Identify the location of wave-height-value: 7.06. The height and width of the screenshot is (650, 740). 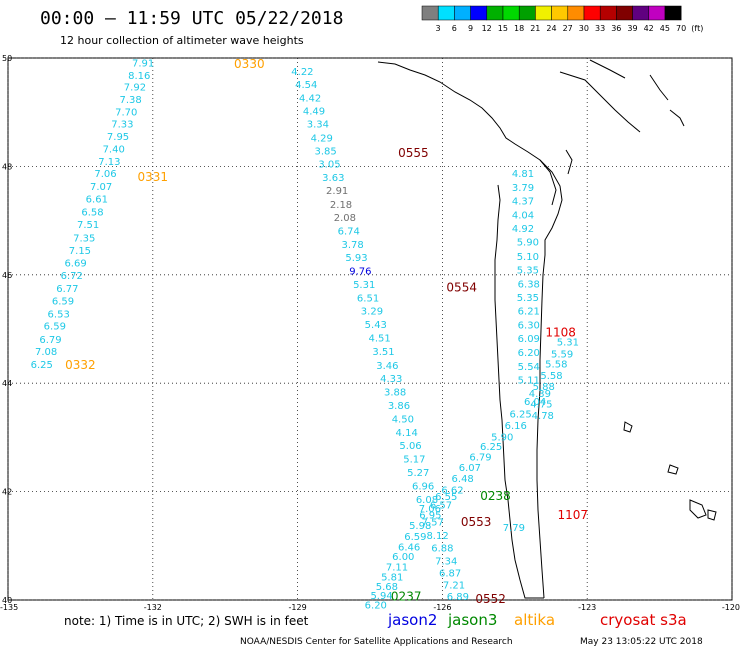
(430, 509).